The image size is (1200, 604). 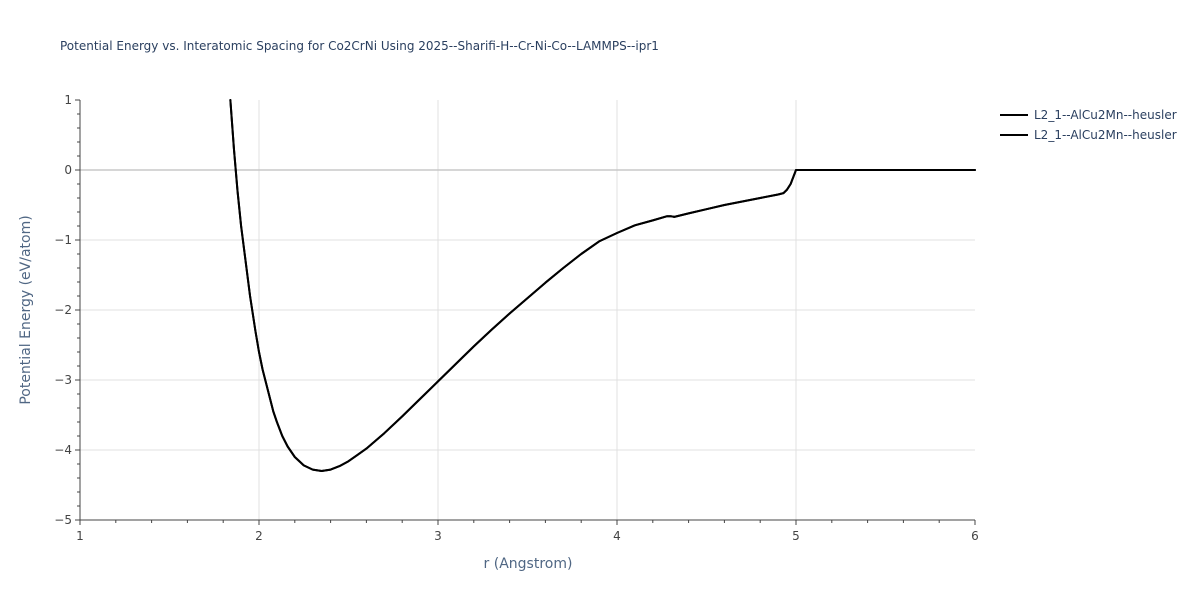 I want to click on x-tick-label: 3, so click(x=438, y=536).